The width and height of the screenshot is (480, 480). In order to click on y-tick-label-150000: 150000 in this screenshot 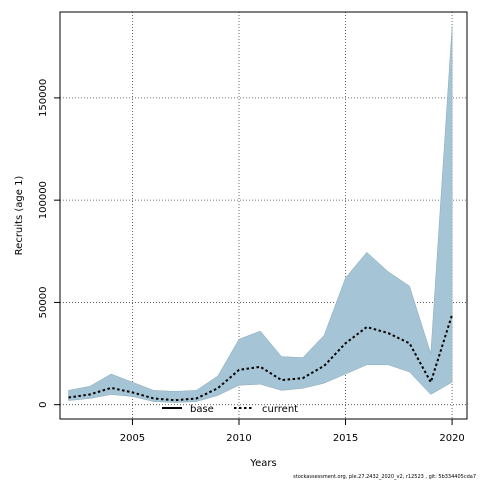, I will do `click(43, 98)`.